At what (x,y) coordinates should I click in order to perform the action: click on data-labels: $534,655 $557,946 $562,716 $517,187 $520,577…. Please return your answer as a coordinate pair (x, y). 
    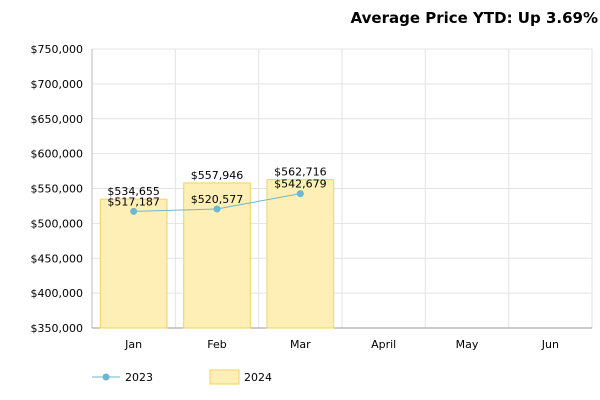
    Looking at the image, I should click on (216, 187).